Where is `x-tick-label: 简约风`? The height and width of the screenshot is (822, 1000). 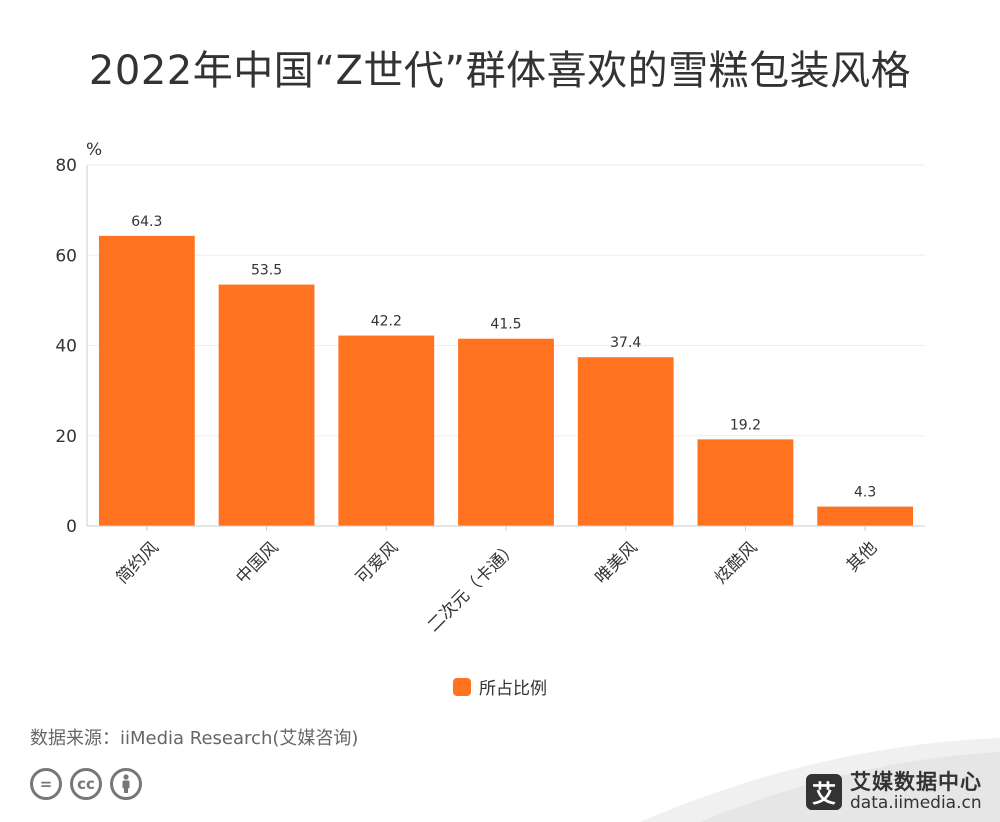 x-tick-label: 简约风 is located at coordinates (138, 563).